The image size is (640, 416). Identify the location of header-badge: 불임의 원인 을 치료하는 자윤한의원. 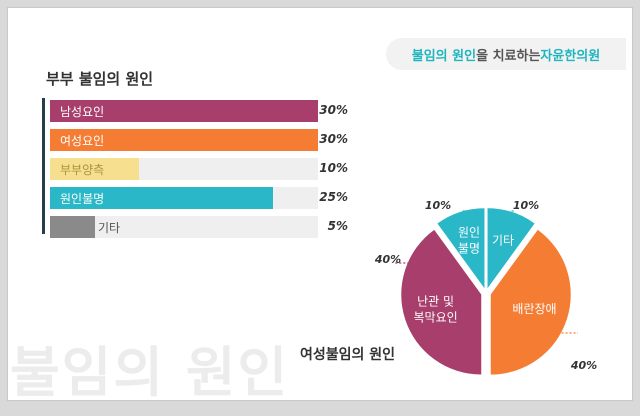
(506, 54).